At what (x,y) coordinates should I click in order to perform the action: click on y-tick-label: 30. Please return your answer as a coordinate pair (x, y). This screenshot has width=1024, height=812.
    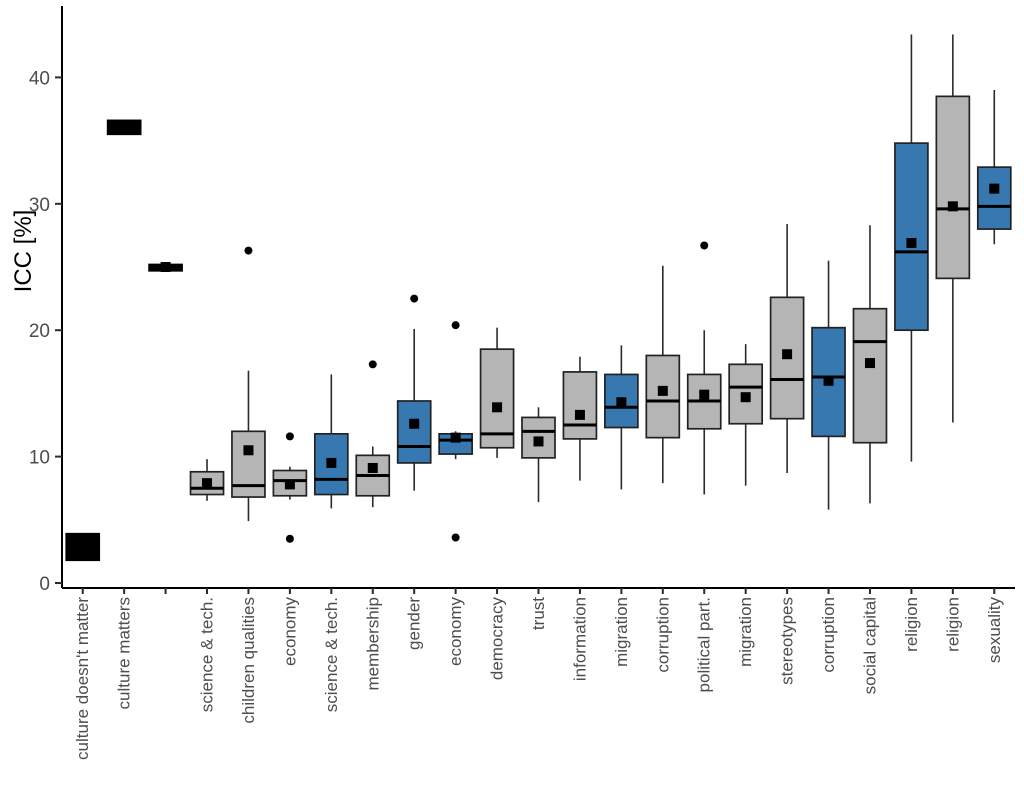
    Looking at the image, I should click on (39, 205).